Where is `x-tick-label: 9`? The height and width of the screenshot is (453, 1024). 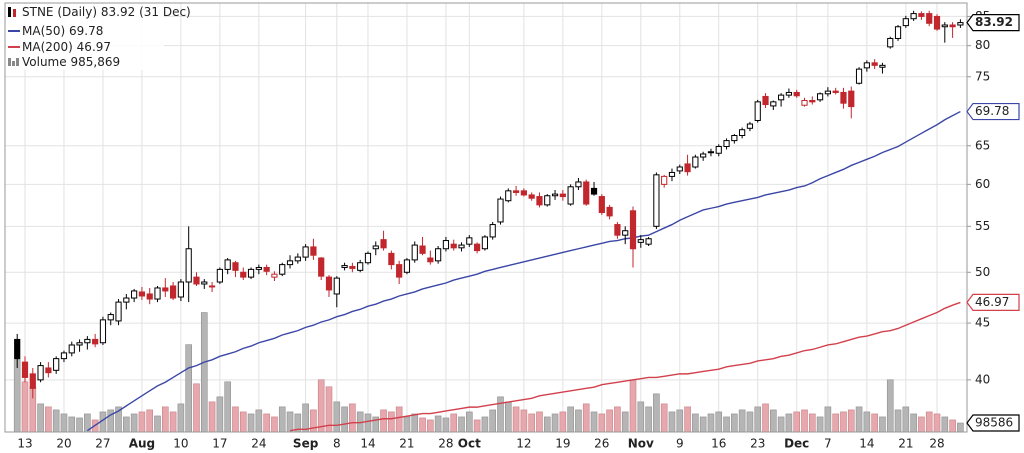 x-tick-label: 9 is located at coordinates (680, 444).